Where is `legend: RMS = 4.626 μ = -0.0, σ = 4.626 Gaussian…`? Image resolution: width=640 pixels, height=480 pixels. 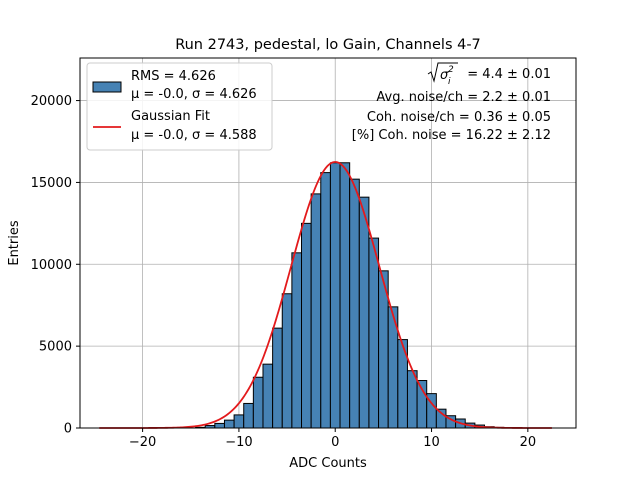 legend: RMS = 4.626 μ = -0.0, σ = 4.626 Gaussian… is located at coordinates (179, 106).